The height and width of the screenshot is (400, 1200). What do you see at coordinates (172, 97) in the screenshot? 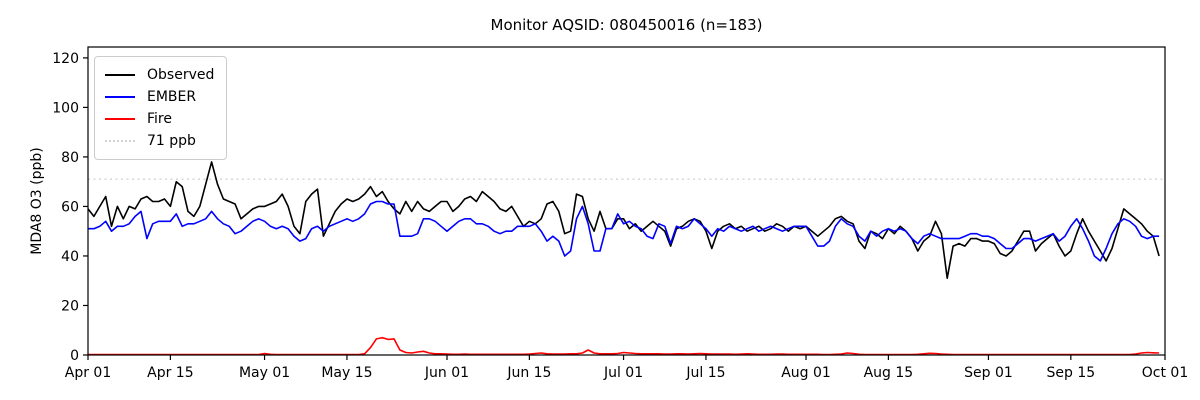
I see `legend-label: EMBER` at bounding box center [172, 97].